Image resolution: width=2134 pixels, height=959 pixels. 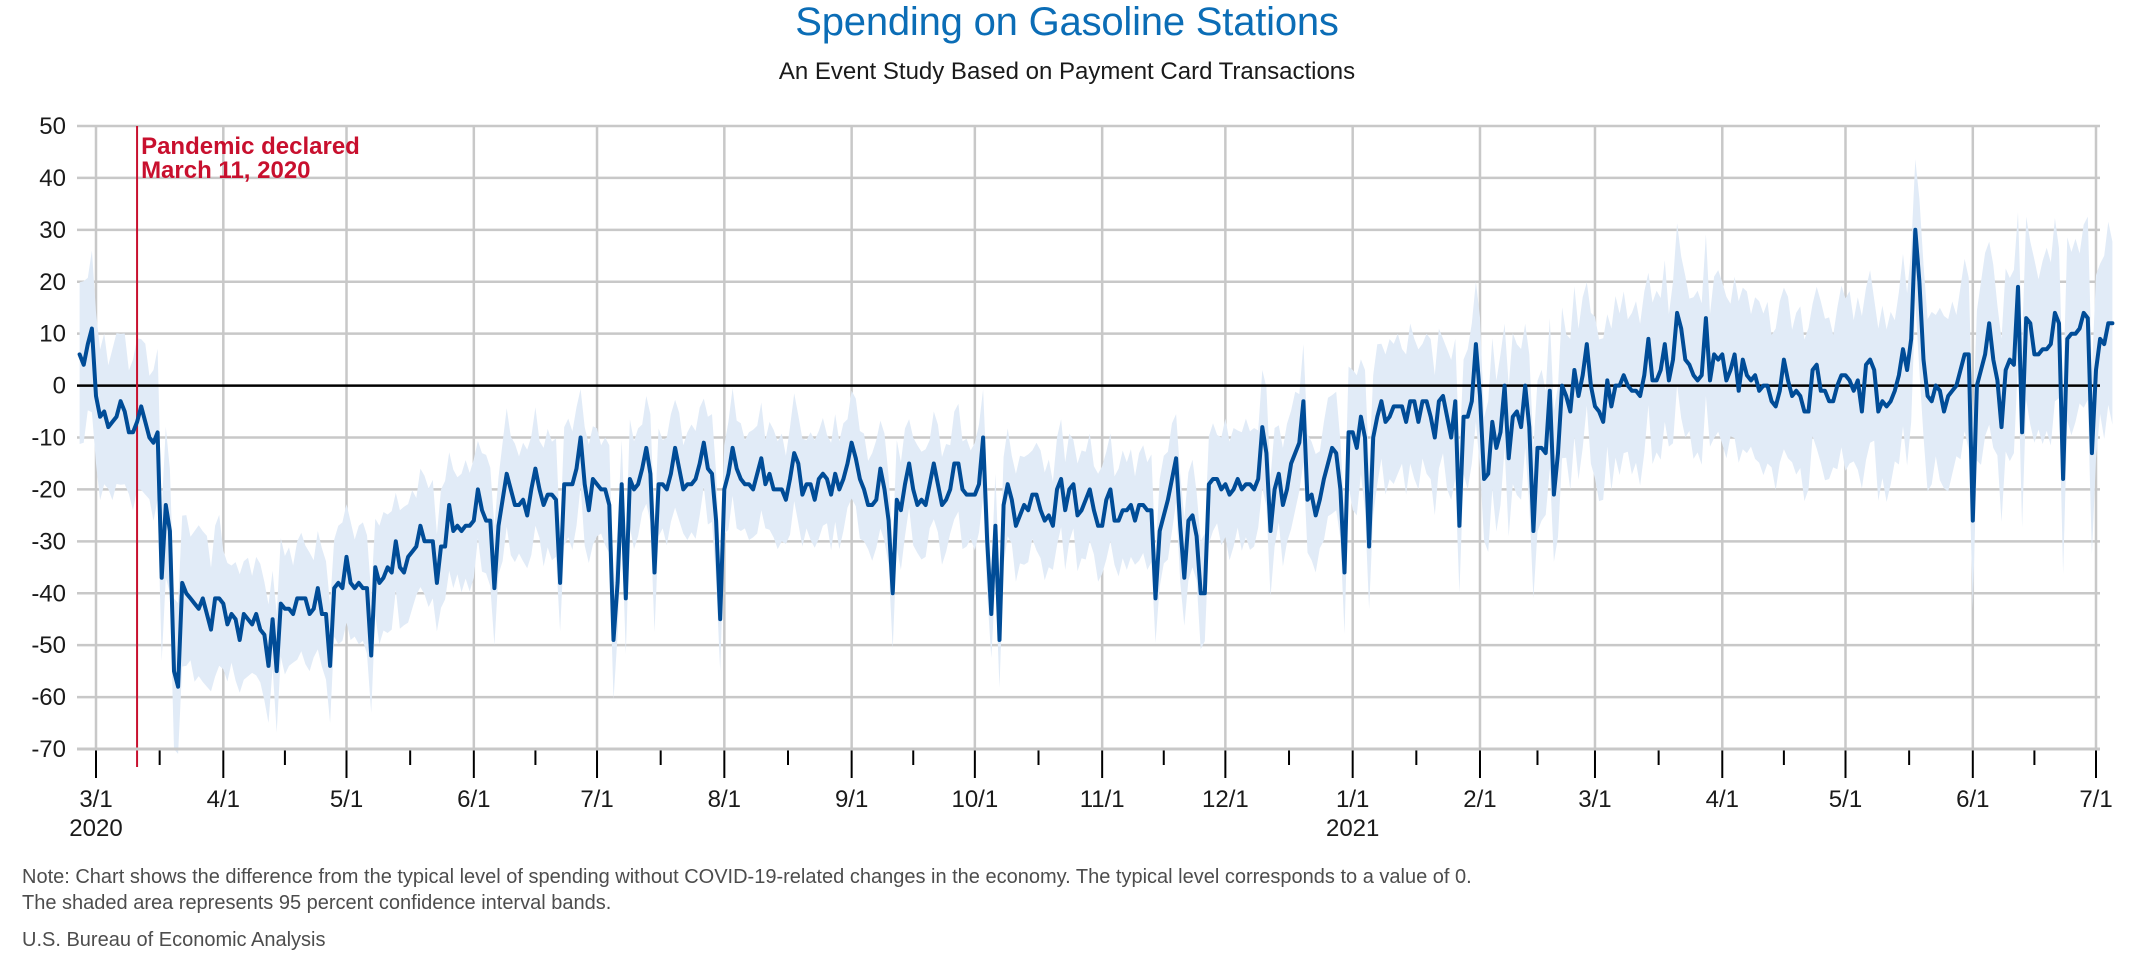 What do you see at coordinates (52, 282) in the screenshot?
I see `y-tick-label: 20` at bounding box center [52, 282].